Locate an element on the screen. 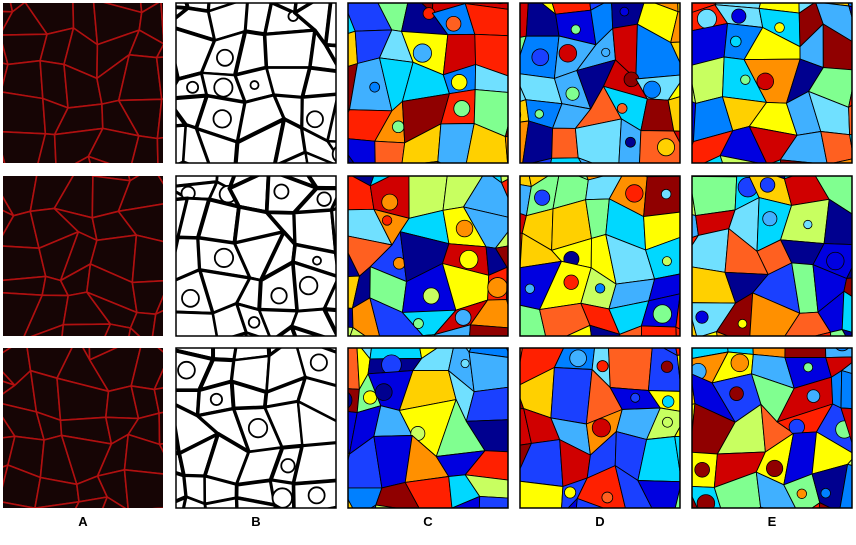 This screenshot has width=856, height=545. column-label: D is located at coordinates (599, 521).